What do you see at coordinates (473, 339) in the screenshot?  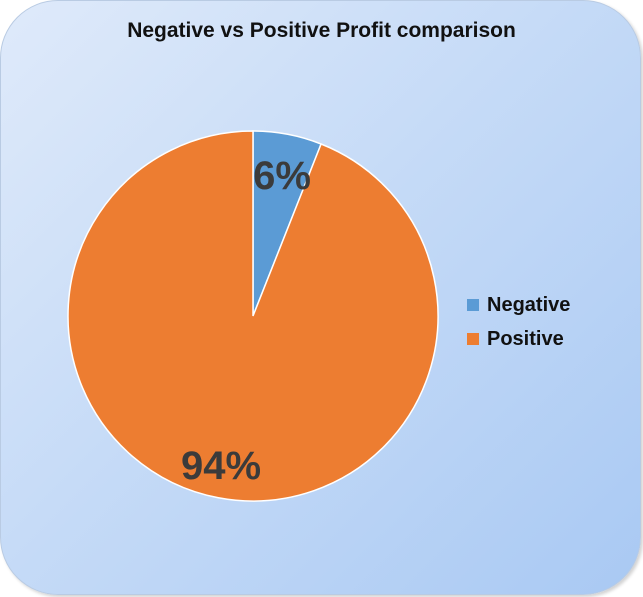 I see `legend-swatch-positive` at bounding box center [473, 339].